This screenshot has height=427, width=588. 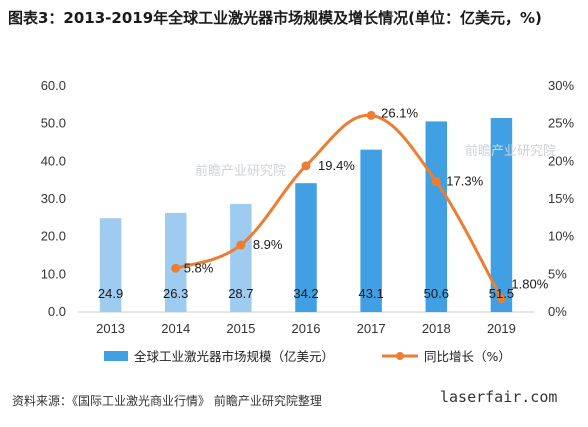 I want to click on y-axis-tick-label: 40.0, so click(x=53, y=160).